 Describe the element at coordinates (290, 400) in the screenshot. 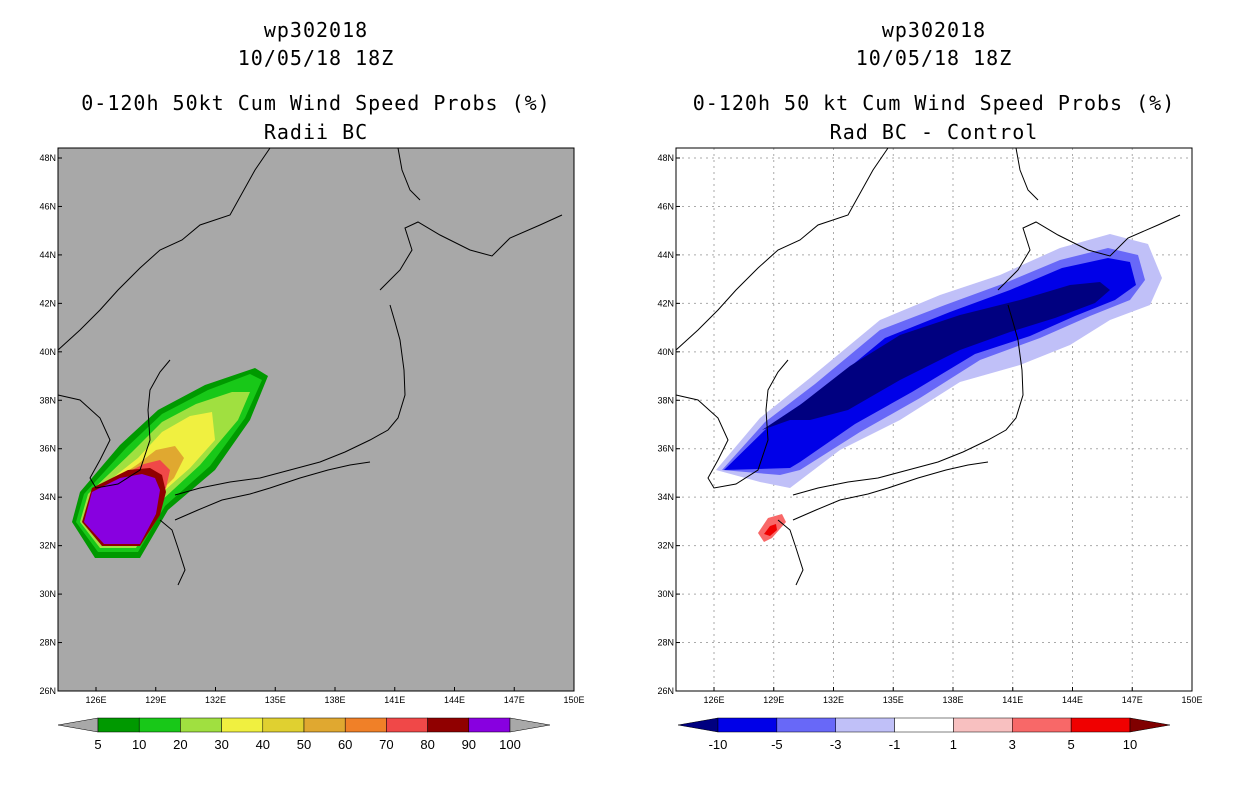

I see `left-coast-honshu` at that location.